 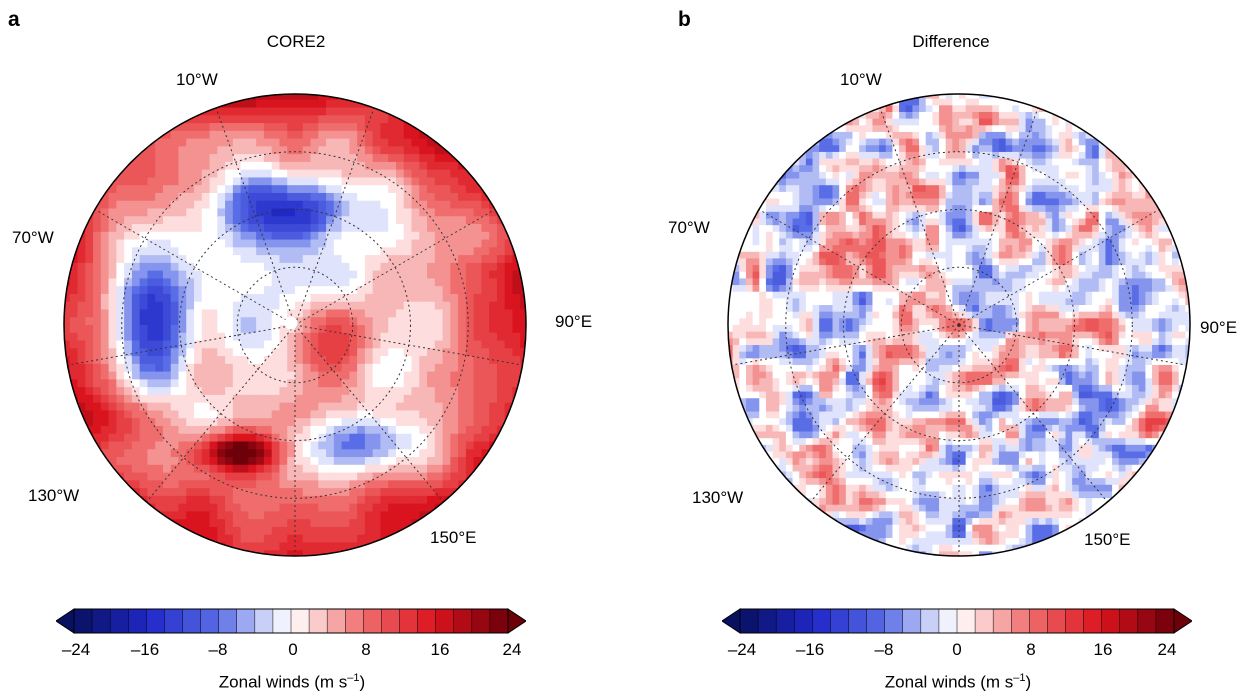 What do you see at coordinates (408, 345) in the screenshot?
I see `meridian-line` at bounding box center [408, 345].